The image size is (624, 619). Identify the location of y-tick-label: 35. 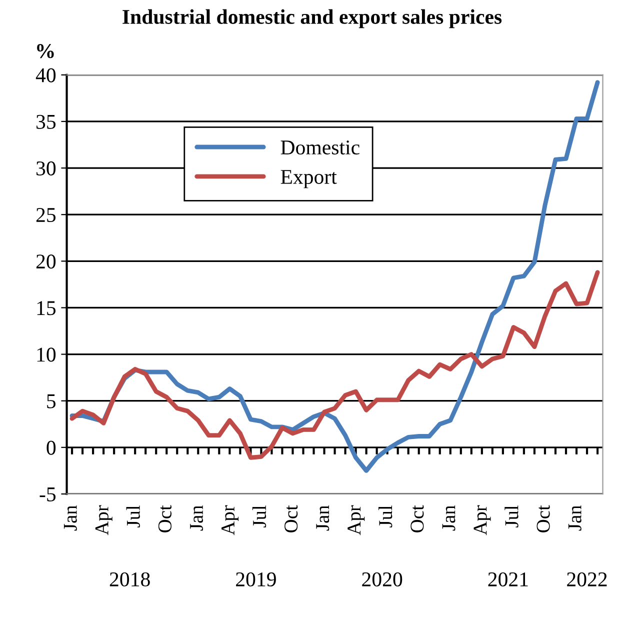
(46, 121).